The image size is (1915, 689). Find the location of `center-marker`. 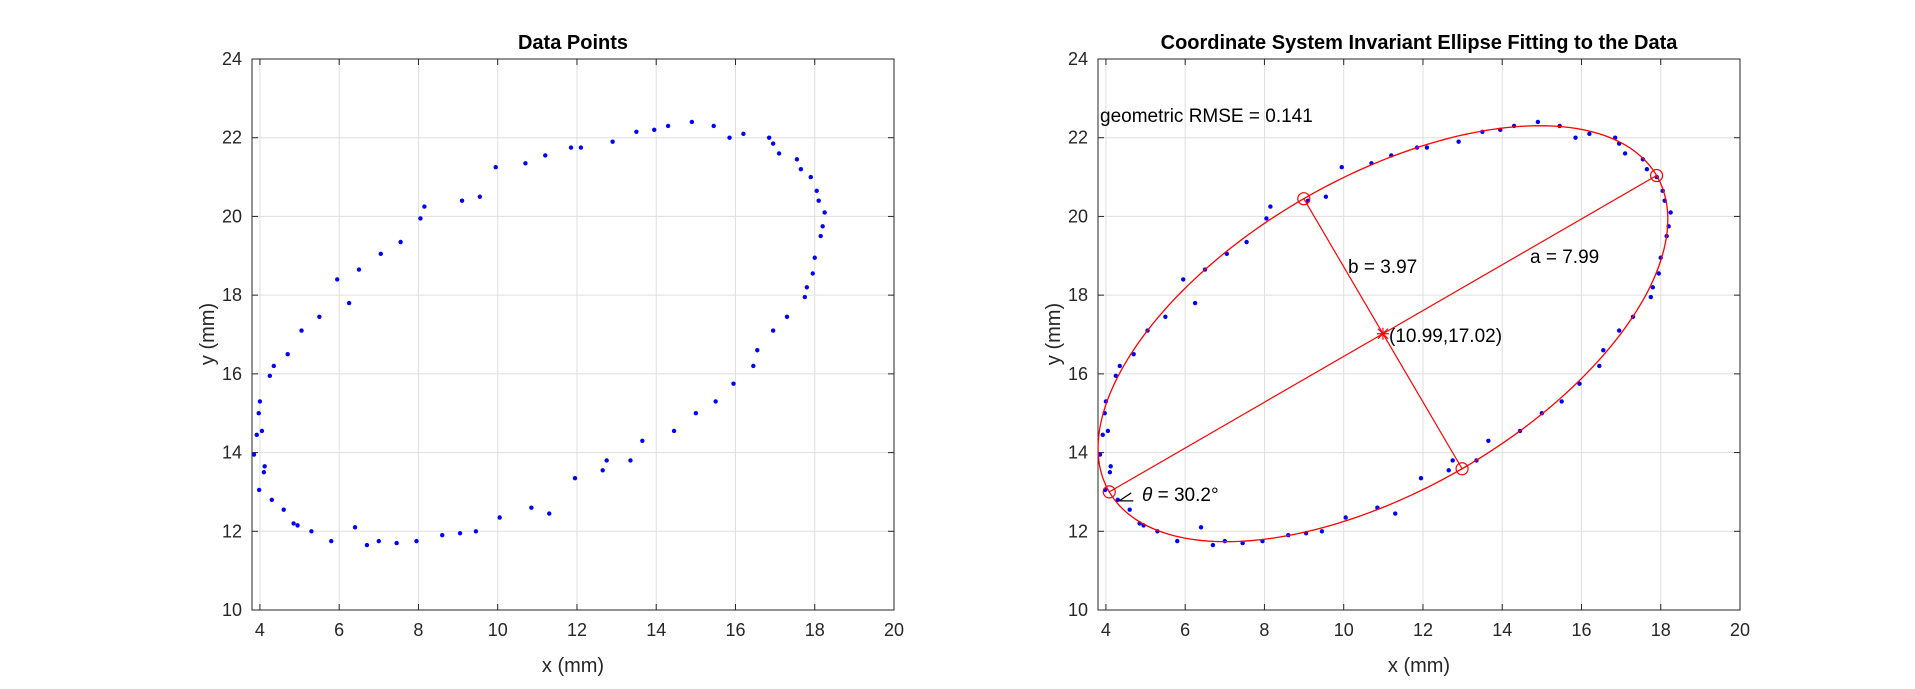

center-marker is located at coordinates (1382, 333).